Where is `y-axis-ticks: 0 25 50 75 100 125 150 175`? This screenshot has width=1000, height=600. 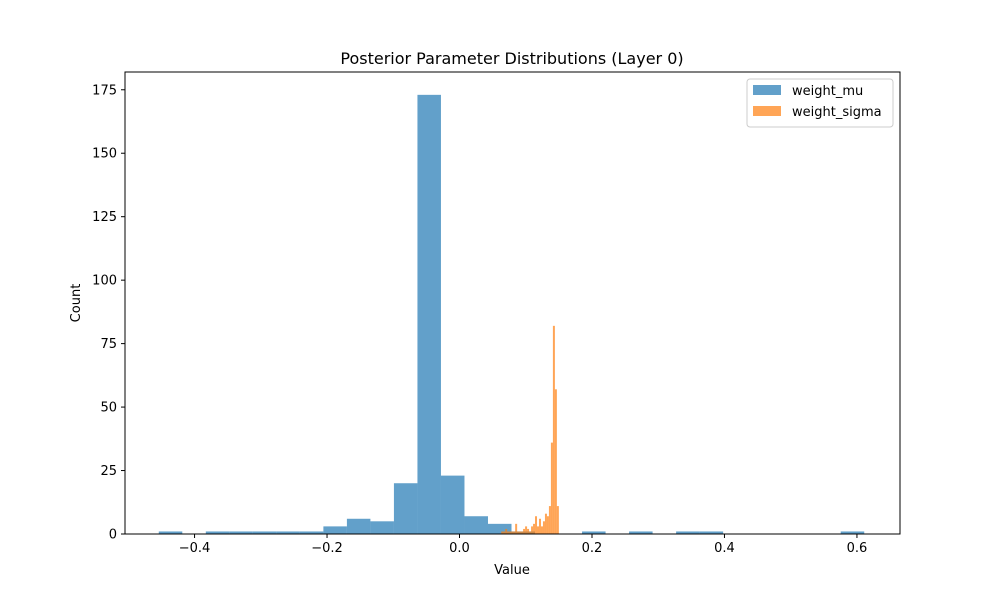 y-axis-ticks: 0 25 50 75 100 125 150 175 is located at coordinates (108, 313).